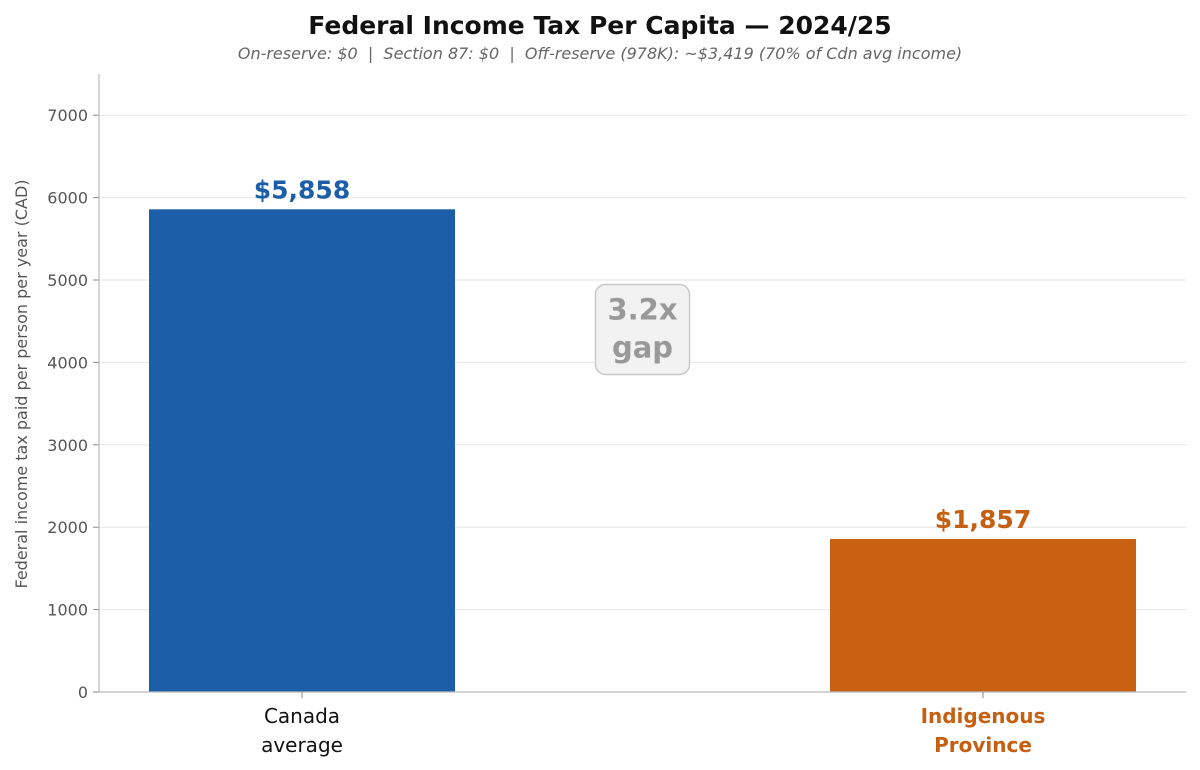 The width and height of the screenshot is (1200, 770). I want to click on chart-title: Federal Income Tax Per Capita — 2024/25, so click(599, 25).